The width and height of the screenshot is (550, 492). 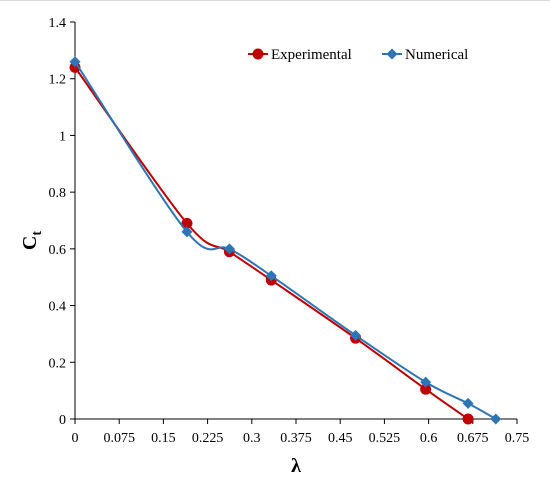 I want to click on y-tick-label: 1.2, so click(x=58, y=80).